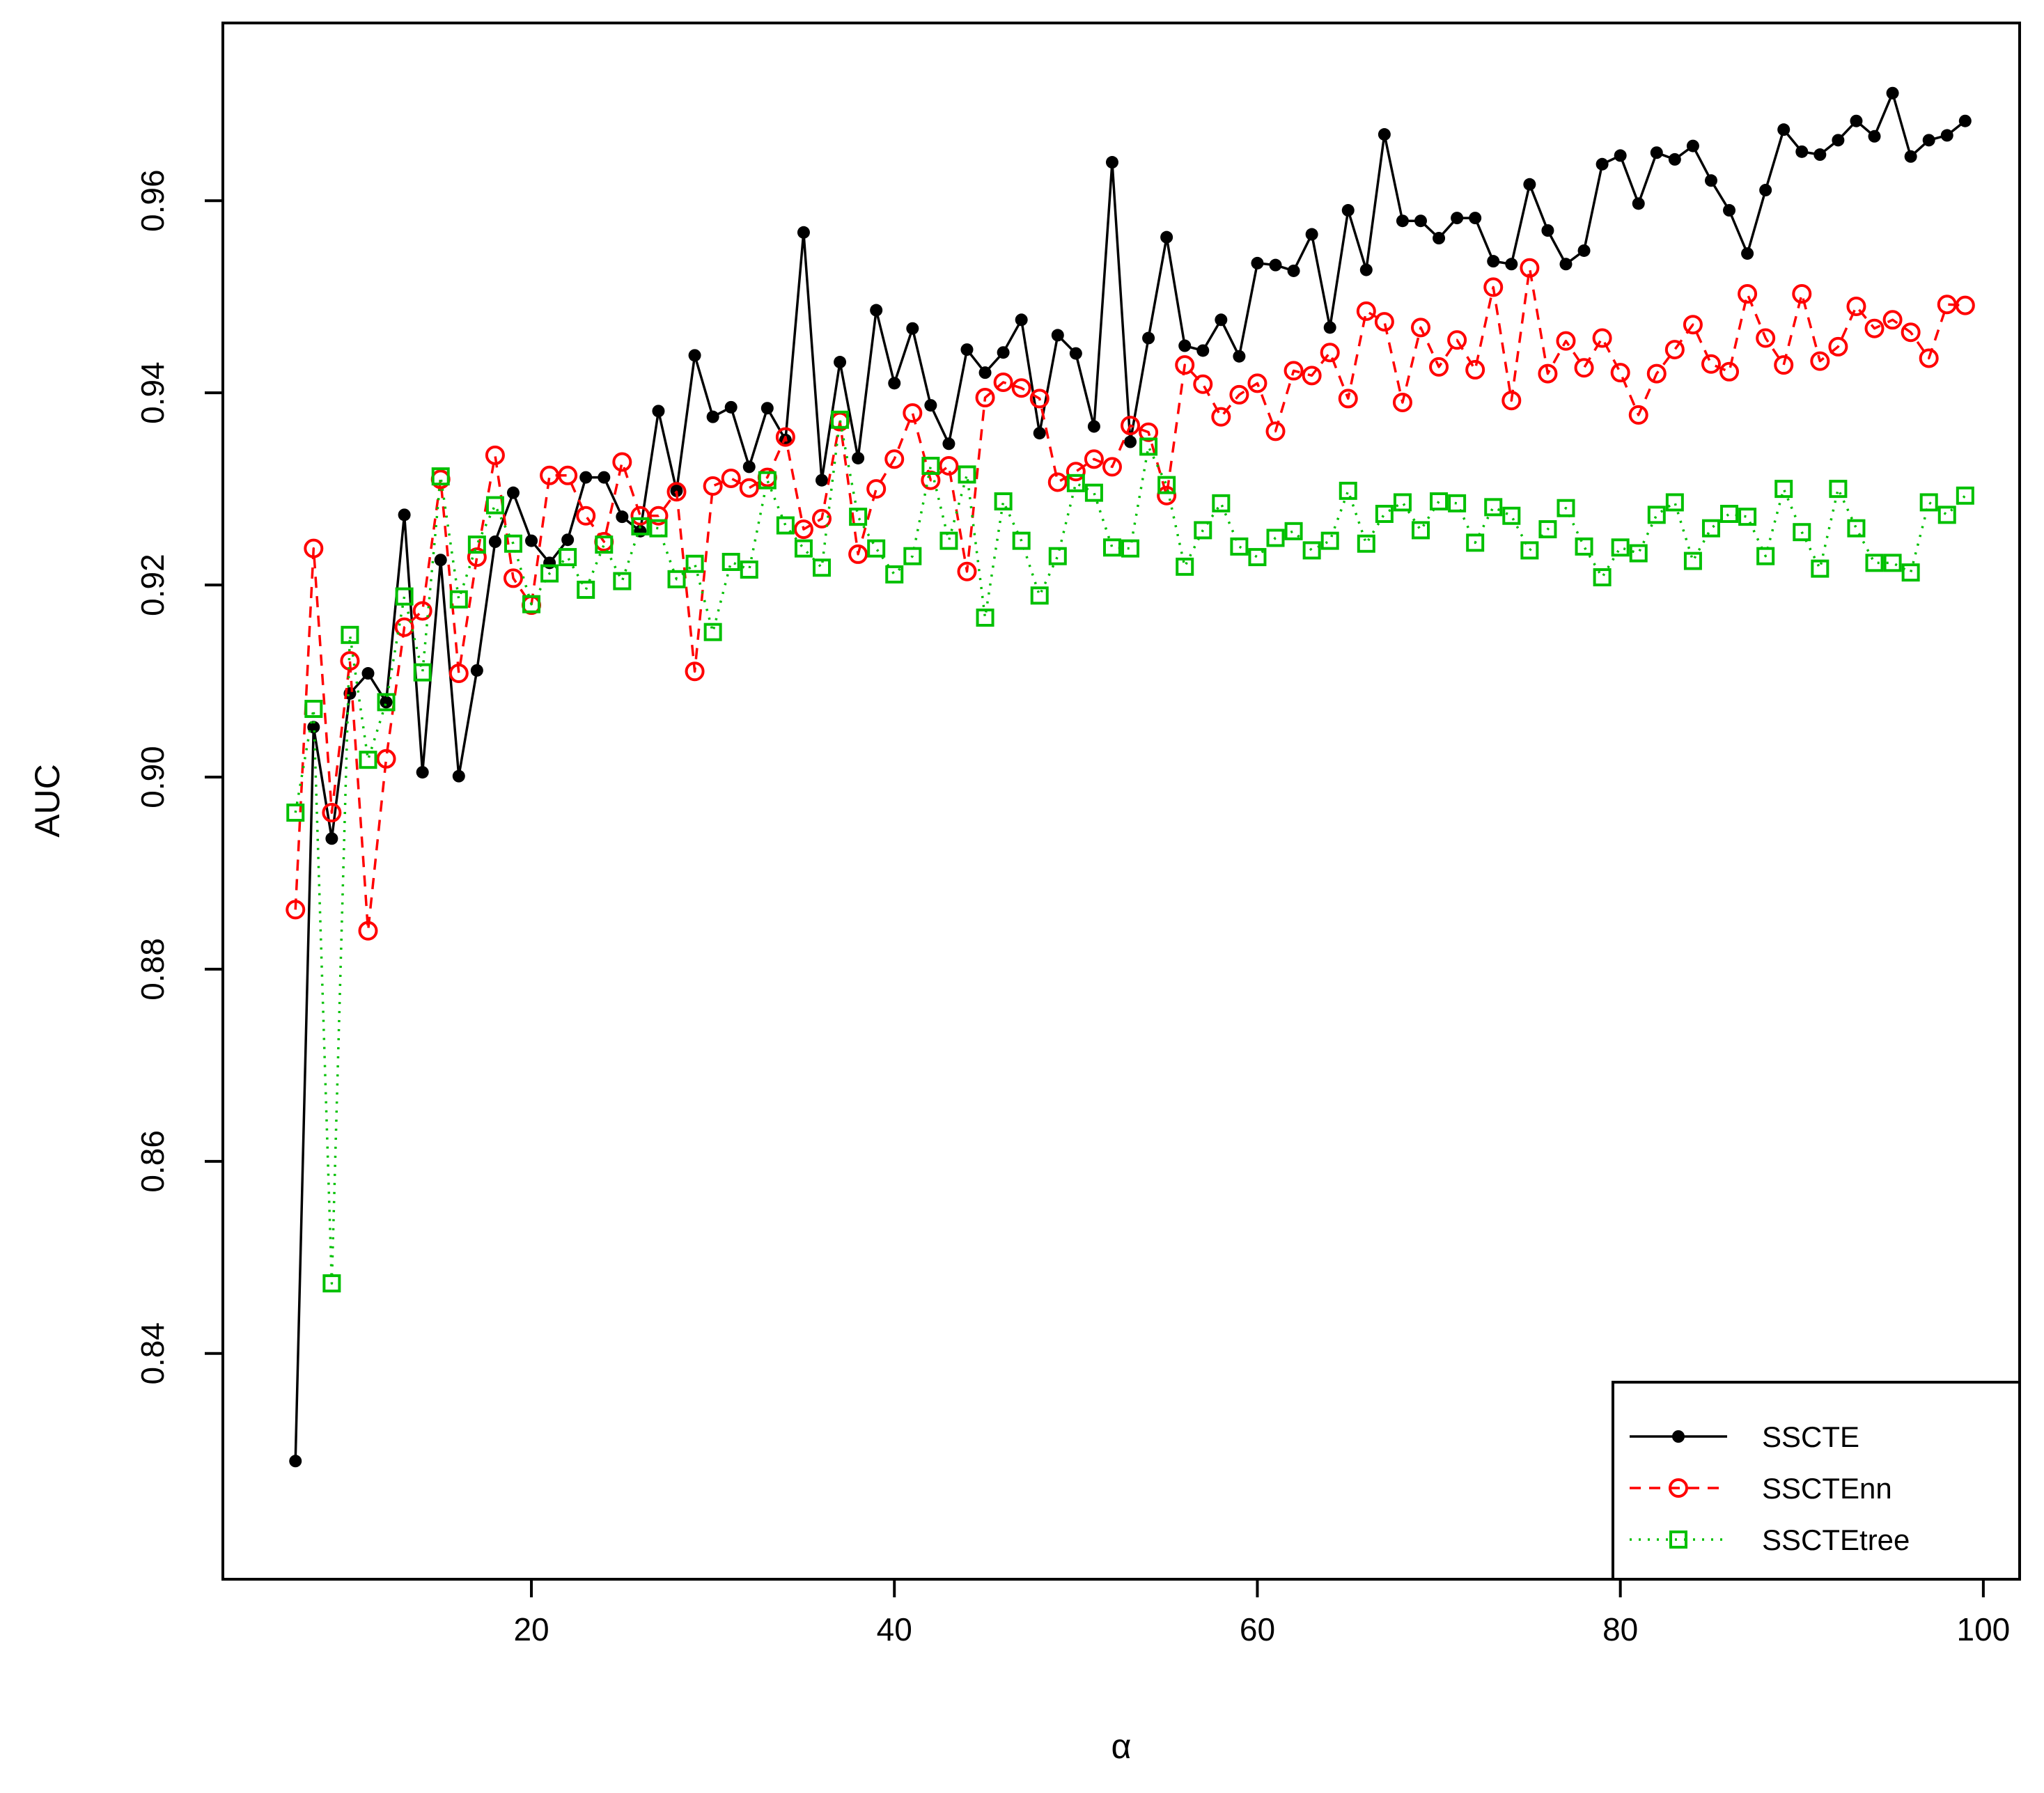 The image size is (2044, 1793). I want to click on legend: SSCTE SSCTEnn SSCTEtree, so click(1817, 1481).